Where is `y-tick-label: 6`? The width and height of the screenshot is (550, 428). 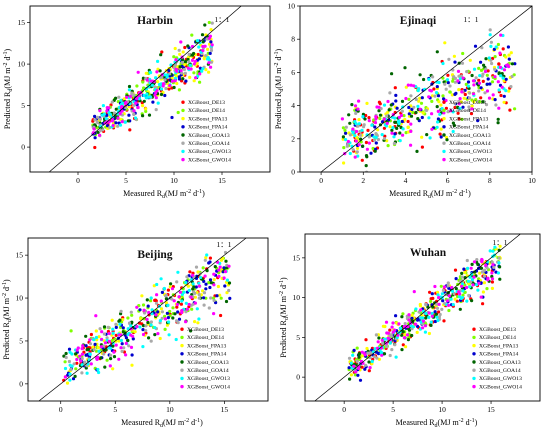
y-tick-label: 6 is located at coordinates (293, 72).